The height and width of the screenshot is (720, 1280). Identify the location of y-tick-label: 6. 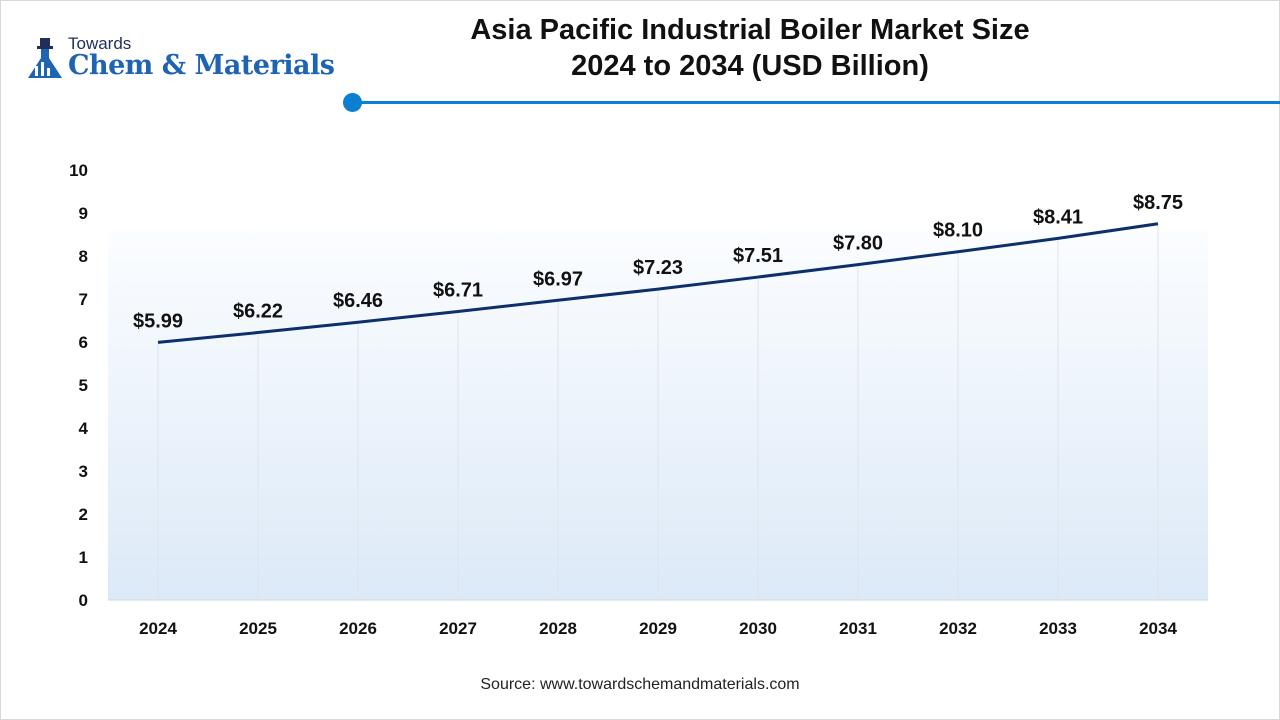
(83, 342).